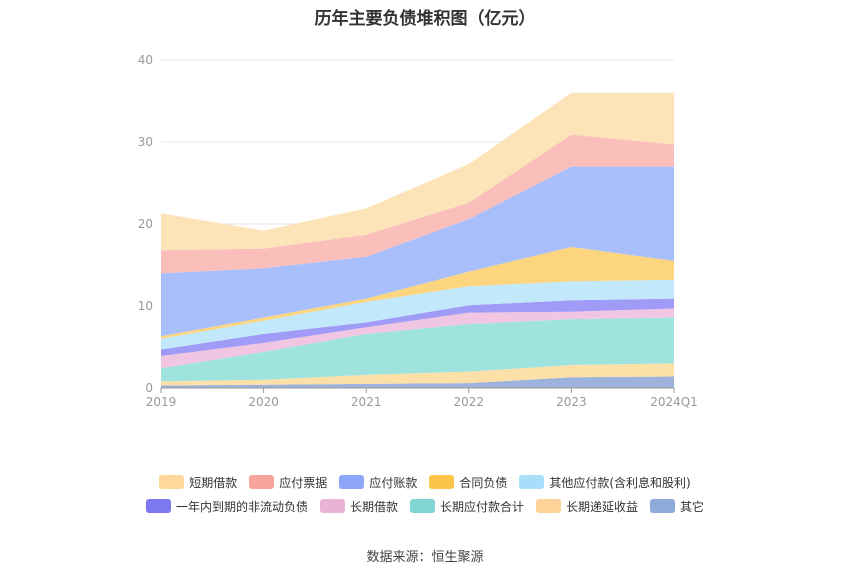  I want to click on legend-item: 其他应付款(含利息和股利), so click(605, 482).